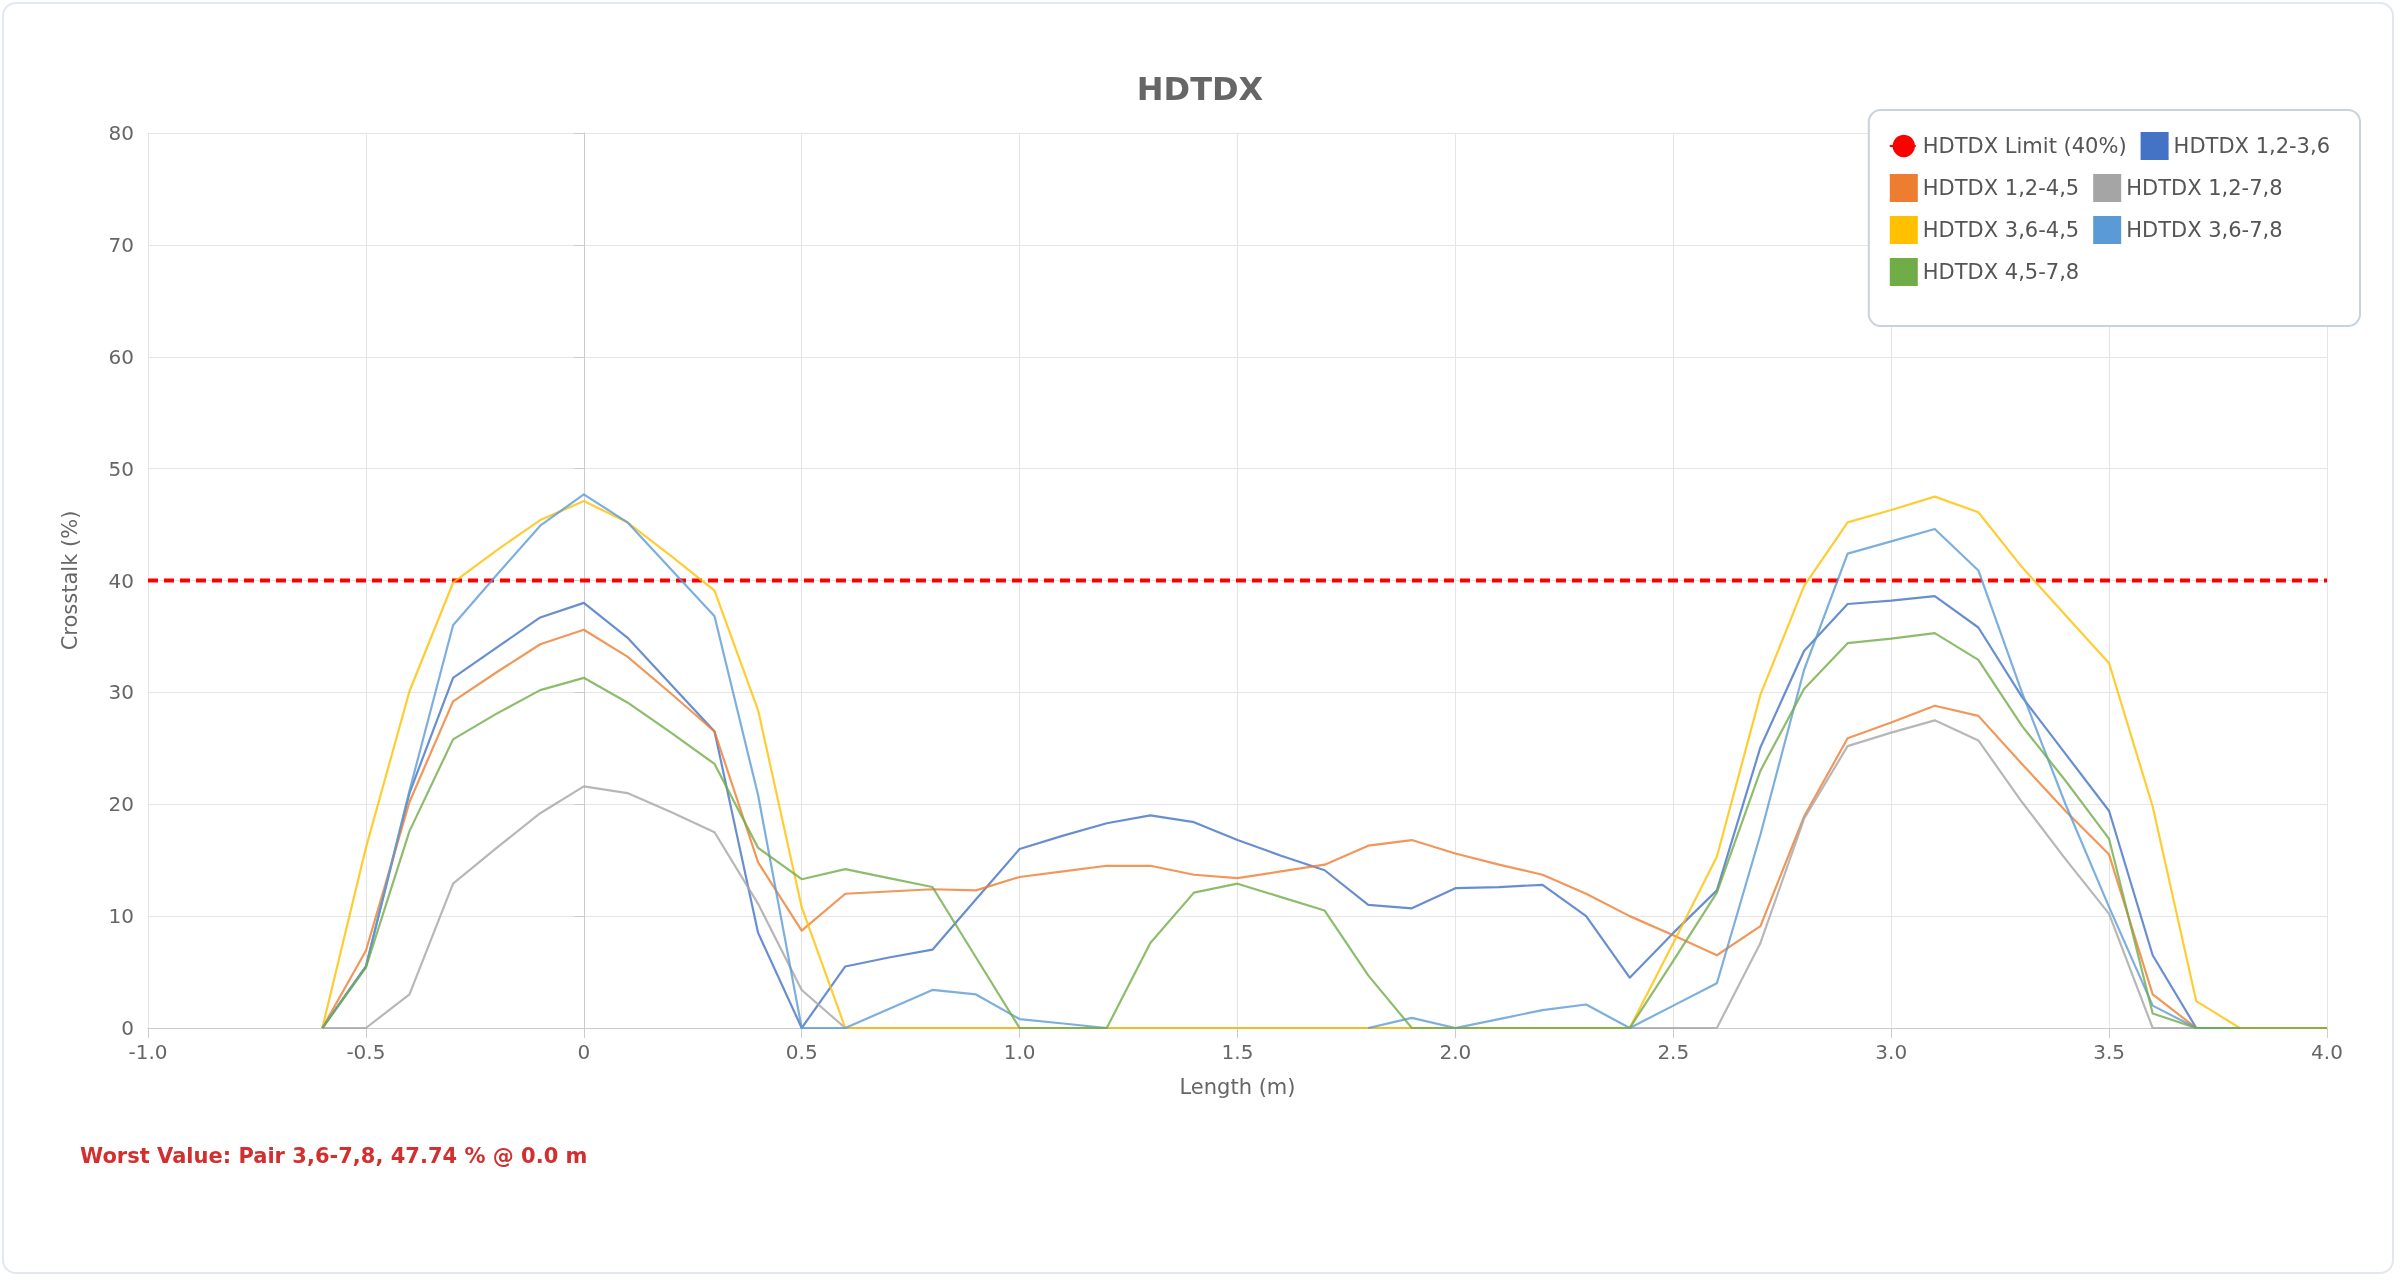 This screenshot has height=1280, width=2400. I want to click on legend-label: HDTDX 1,2-4,5, so click(2001, 188).